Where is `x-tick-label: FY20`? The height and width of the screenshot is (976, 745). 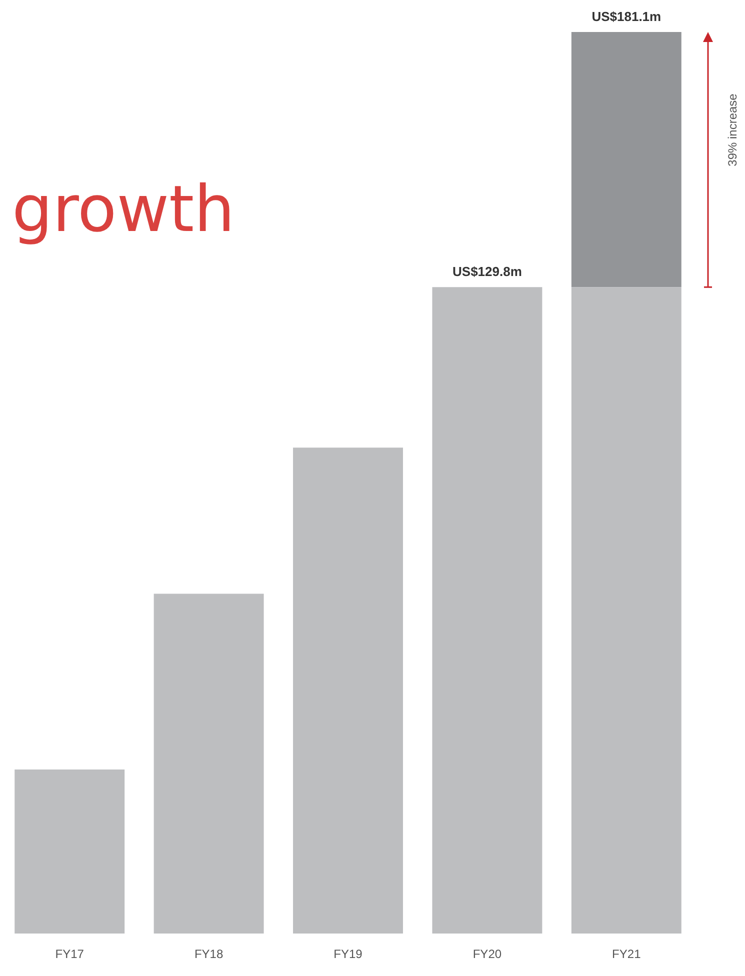 x-tick-label: FY20 is located at coordinates (487, 954).